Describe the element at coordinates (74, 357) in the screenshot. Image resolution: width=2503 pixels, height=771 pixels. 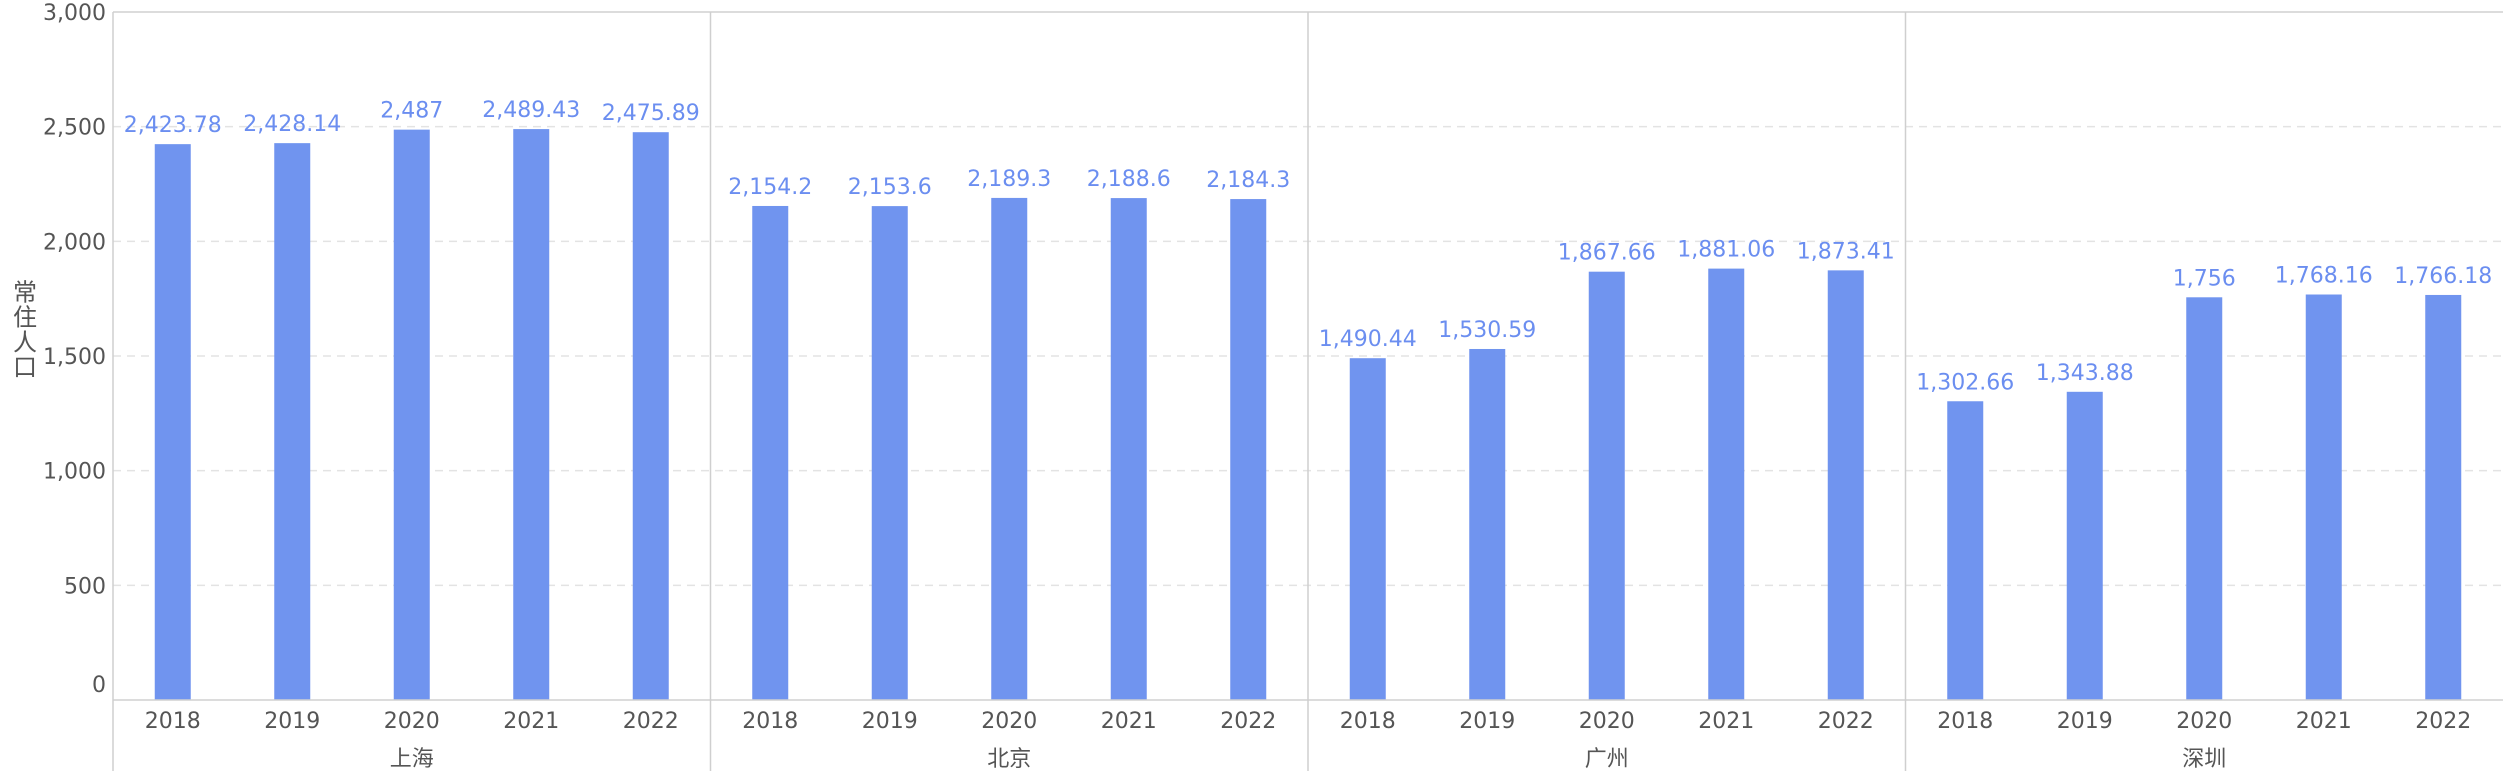
I see `y-tick-label: 1,500` at that location.